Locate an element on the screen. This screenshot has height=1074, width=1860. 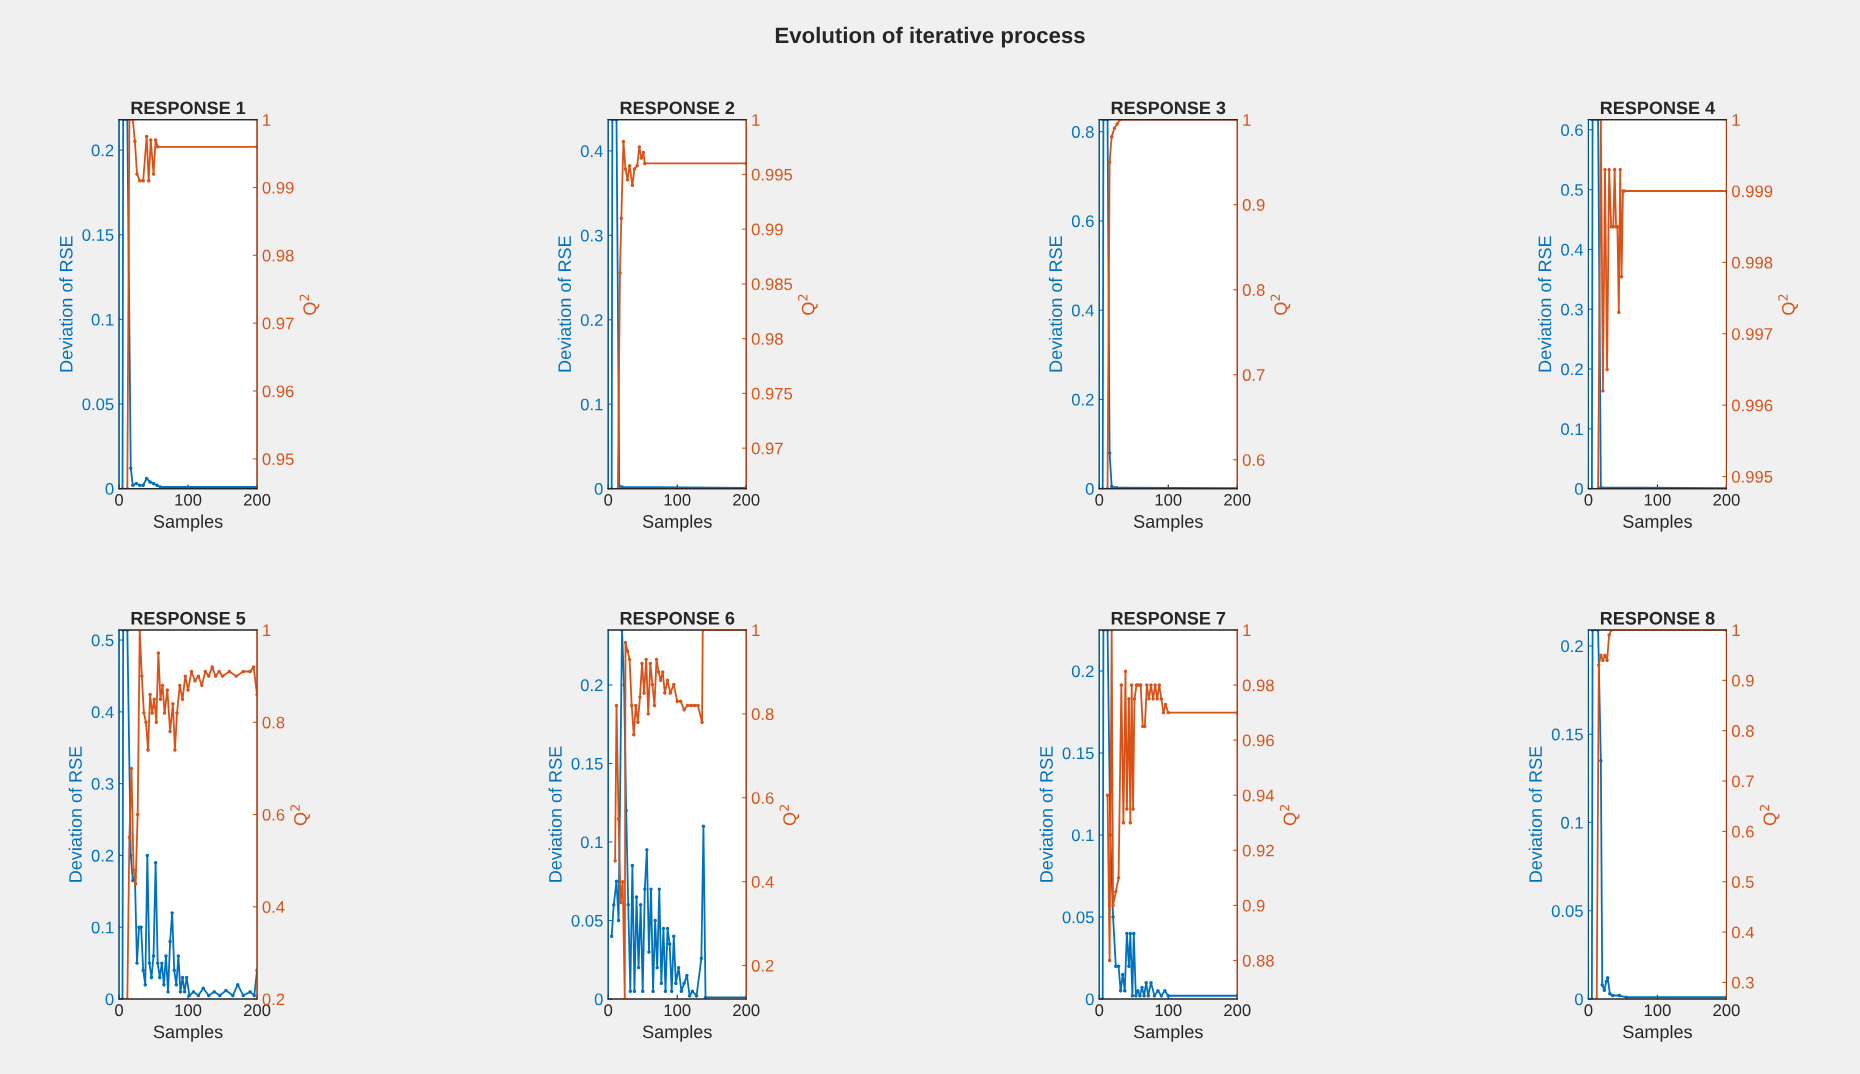
chart-title: RESPONSE 1 is located at coordinates (188, 108).